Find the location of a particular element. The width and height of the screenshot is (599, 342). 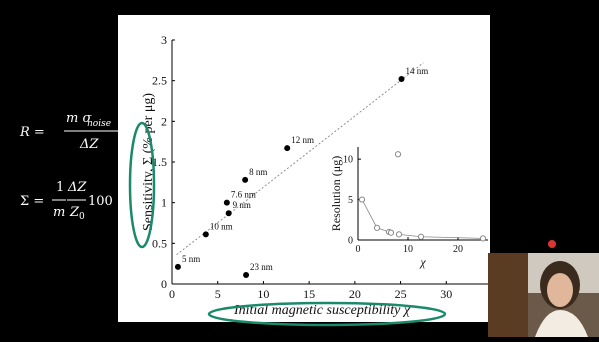

y-tick-label: 2.5 is located at coordinates (159, 81).